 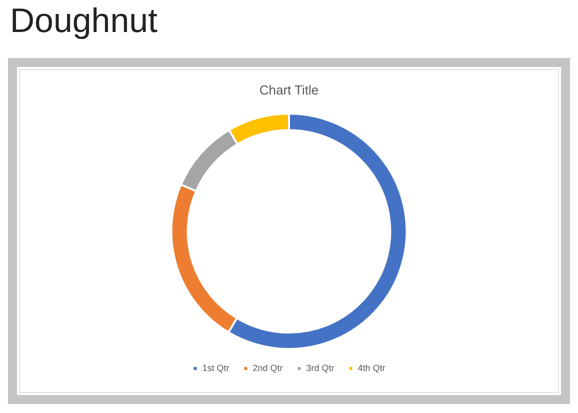 I want to click on legend-label: 2nd Qtr, so click(x=267, y=367).